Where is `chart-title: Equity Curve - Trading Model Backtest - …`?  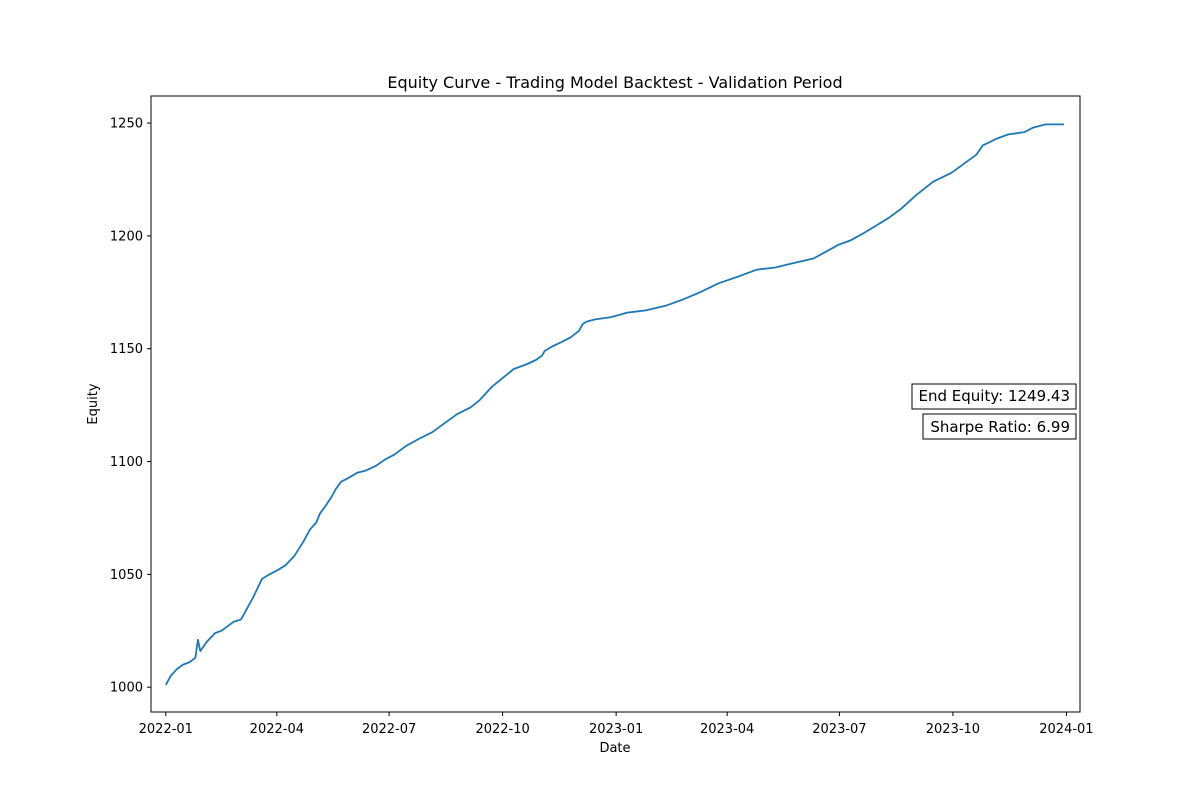 chart-title: Equity Curve - Trading Model Backtest - … is located at coordinates (614, 82).